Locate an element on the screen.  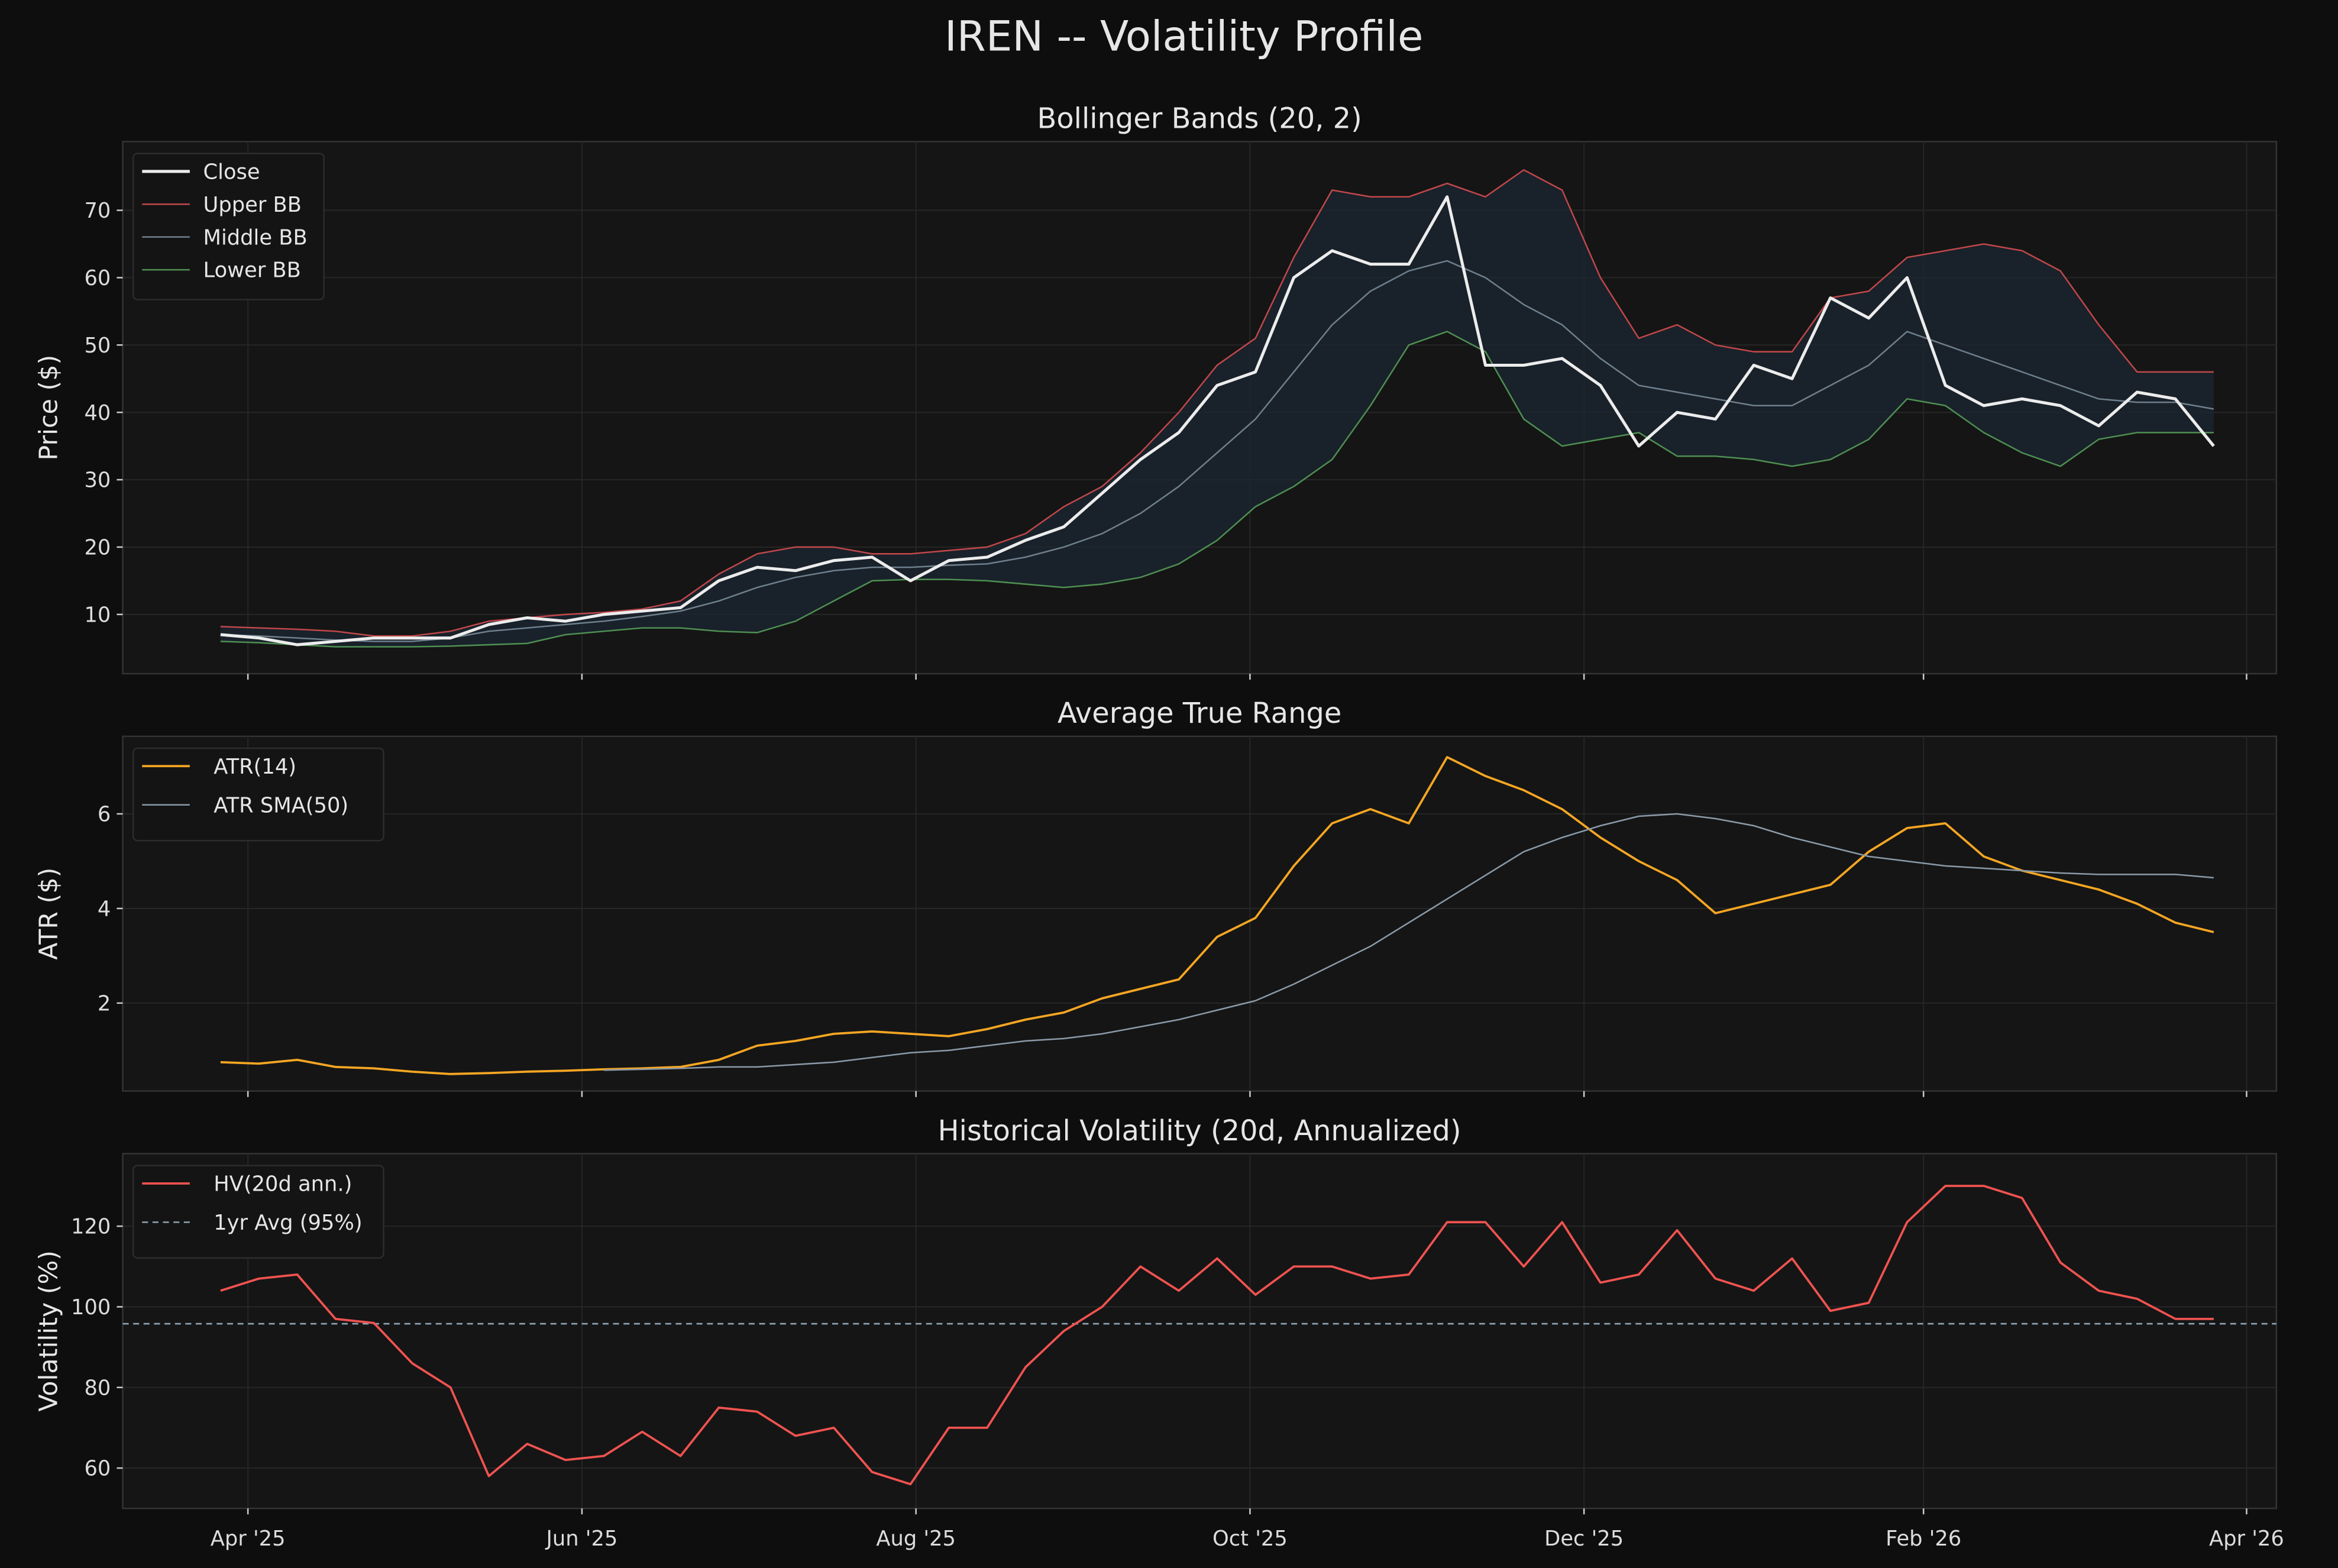
y-tick-label: 120 is located at coordinates (91, 1227).